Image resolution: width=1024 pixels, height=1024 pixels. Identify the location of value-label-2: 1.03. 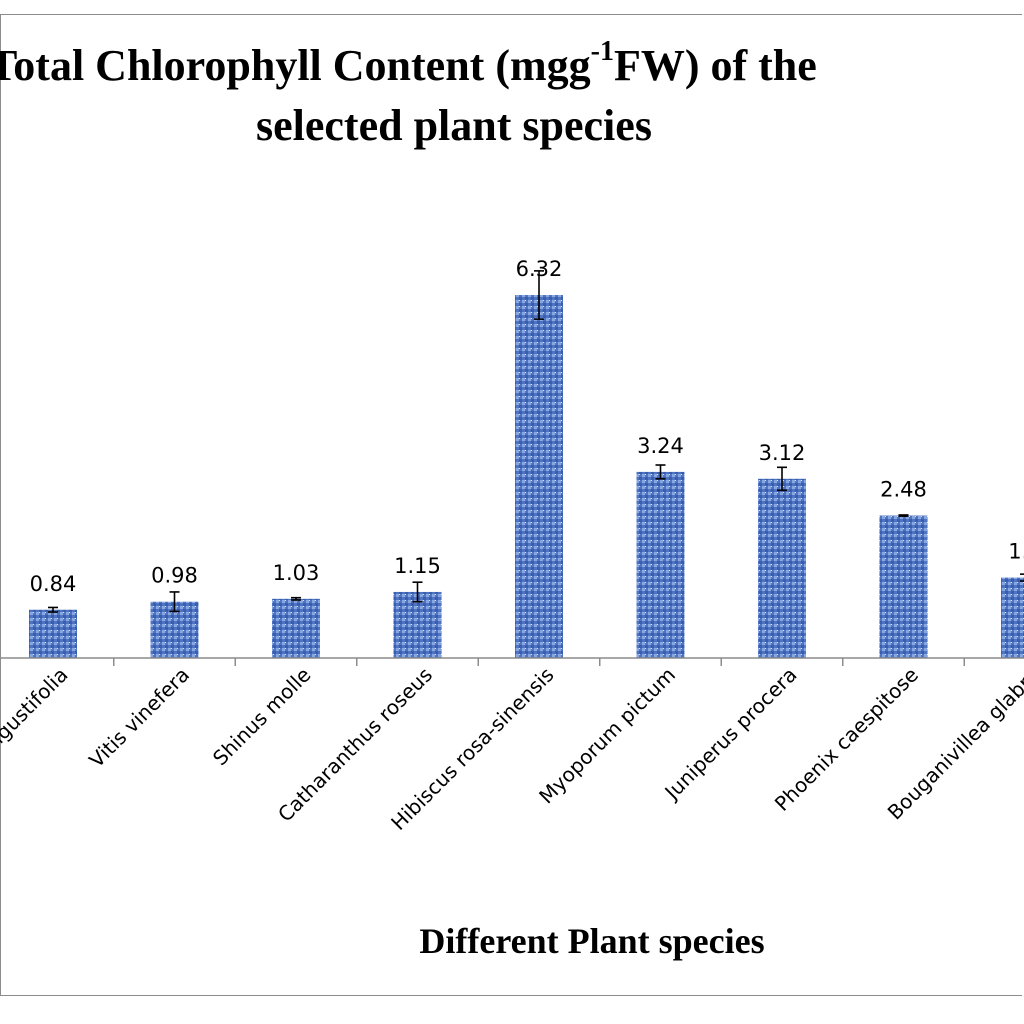
(296, 573).